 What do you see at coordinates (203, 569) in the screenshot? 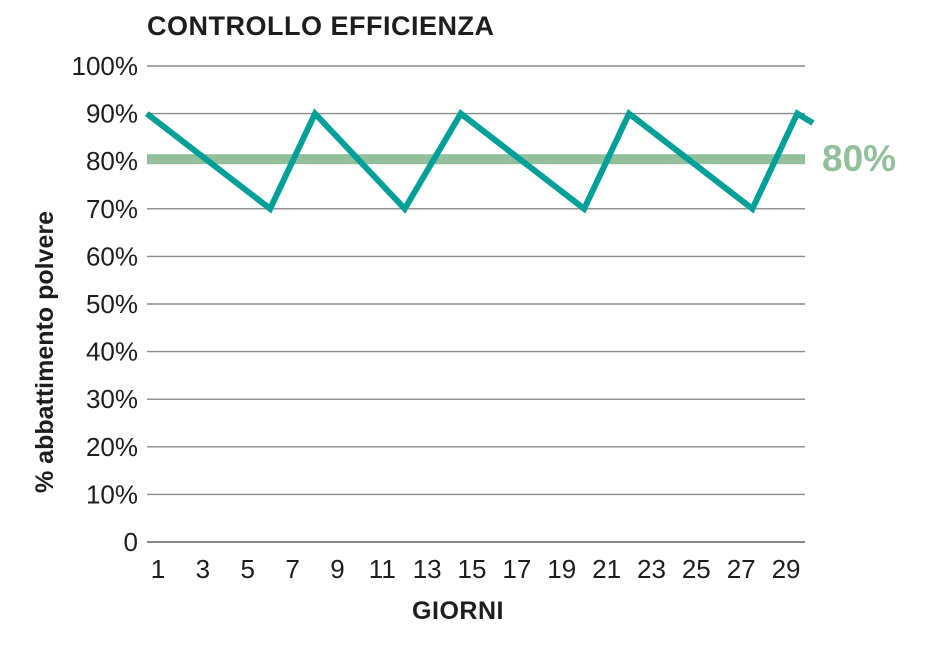
I see `x-tick-label: 3` at bounding box center [203, 569].